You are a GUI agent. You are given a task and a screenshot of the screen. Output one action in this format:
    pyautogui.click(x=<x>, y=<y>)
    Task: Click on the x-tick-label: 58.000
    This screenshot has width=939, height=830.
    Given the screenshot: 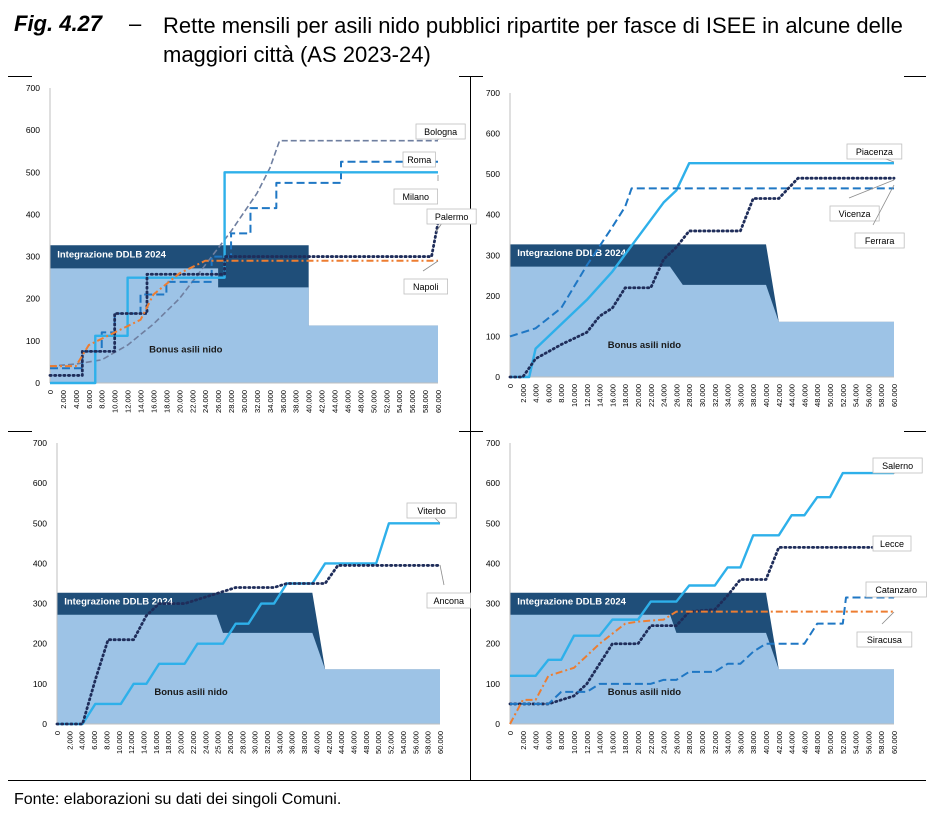 What is the action you would take?
    pyautogui.click(x=425, y=401)
    